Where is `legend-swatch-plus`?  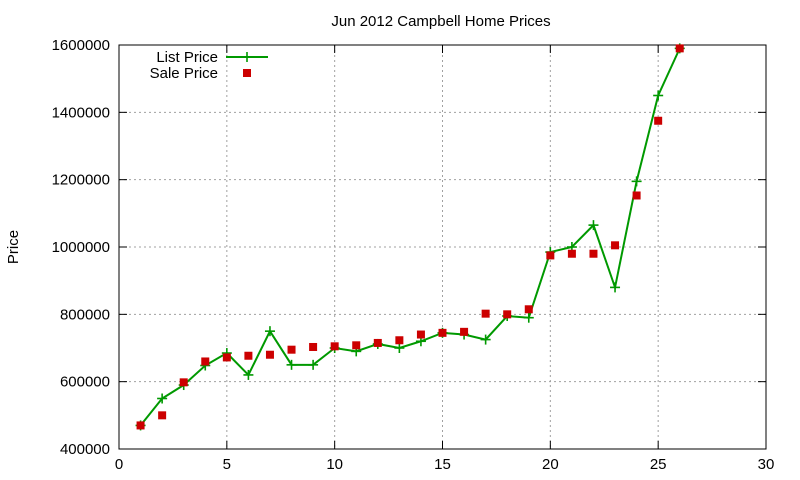
legend-swatch-plus is located at coordinates (247, 57).